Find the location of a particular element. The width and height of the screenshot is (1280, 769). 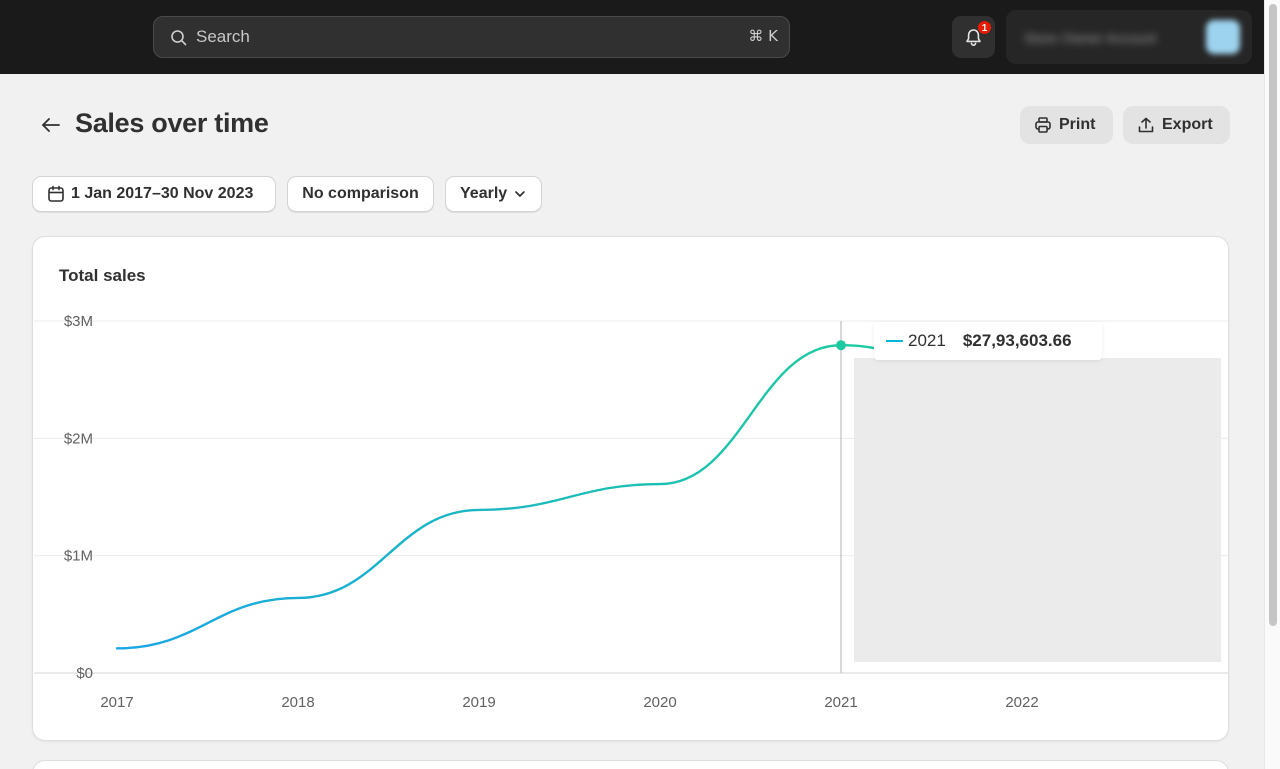

date-range-picker: 1 Jan 2017–30 Nov 2023 is located at coordinates (154, 194).